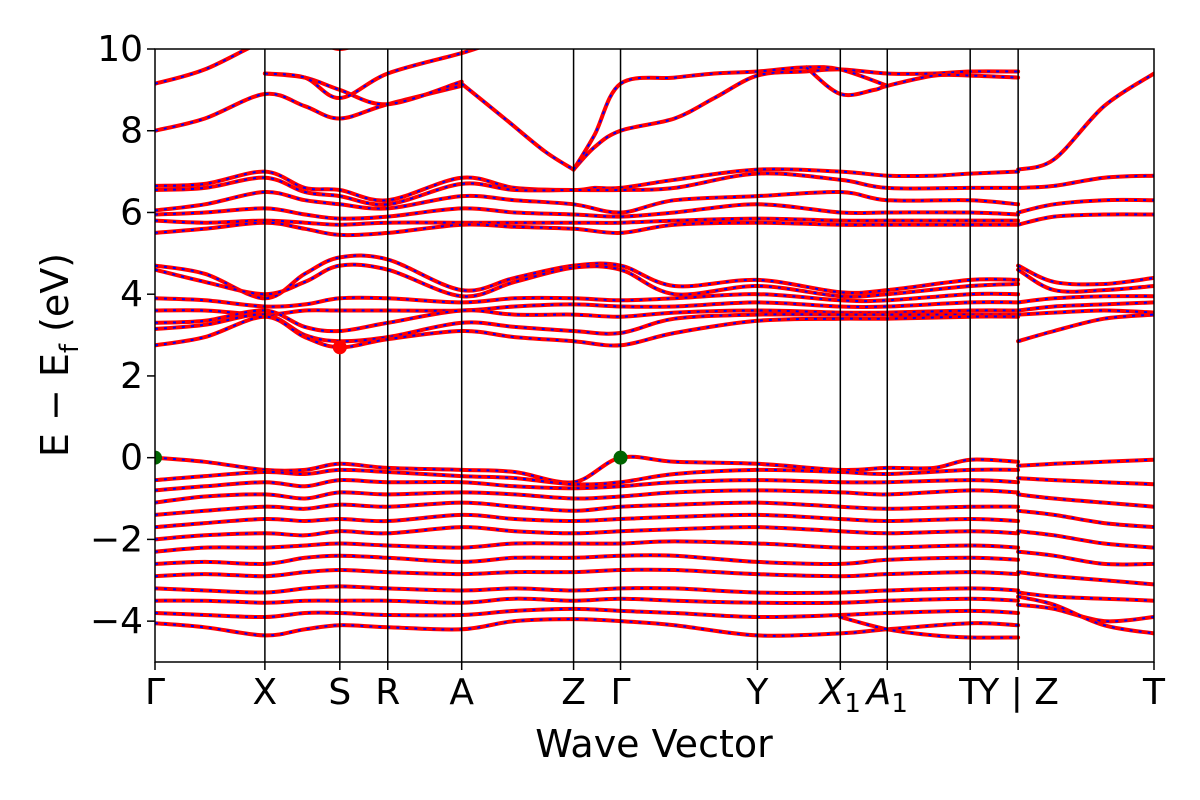 The width and height of the screenshot is (1200, 800). What do you see at coordinates (55, 405) in the screenshot?
I see `y-axis-title-main: E − E` at bounding box center [55, 405].